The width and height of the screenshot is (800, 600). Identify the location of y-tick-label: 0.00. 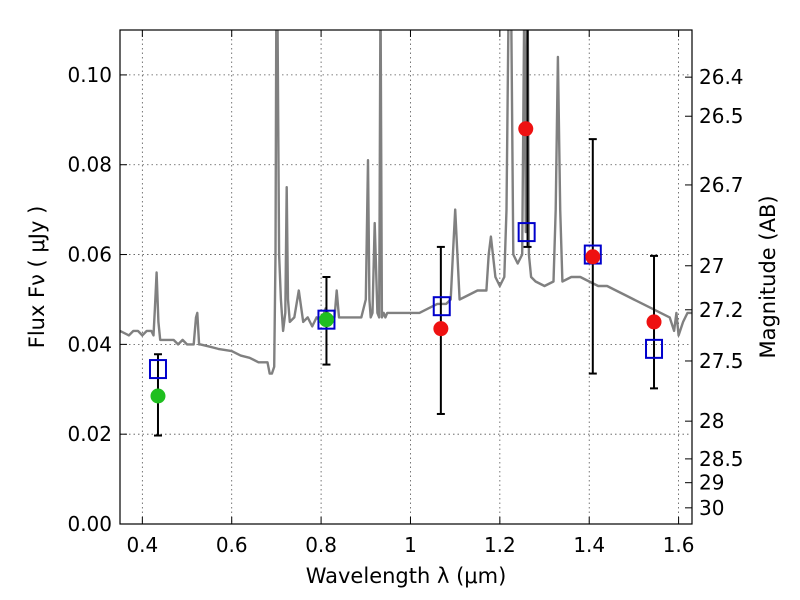
(89, 524).